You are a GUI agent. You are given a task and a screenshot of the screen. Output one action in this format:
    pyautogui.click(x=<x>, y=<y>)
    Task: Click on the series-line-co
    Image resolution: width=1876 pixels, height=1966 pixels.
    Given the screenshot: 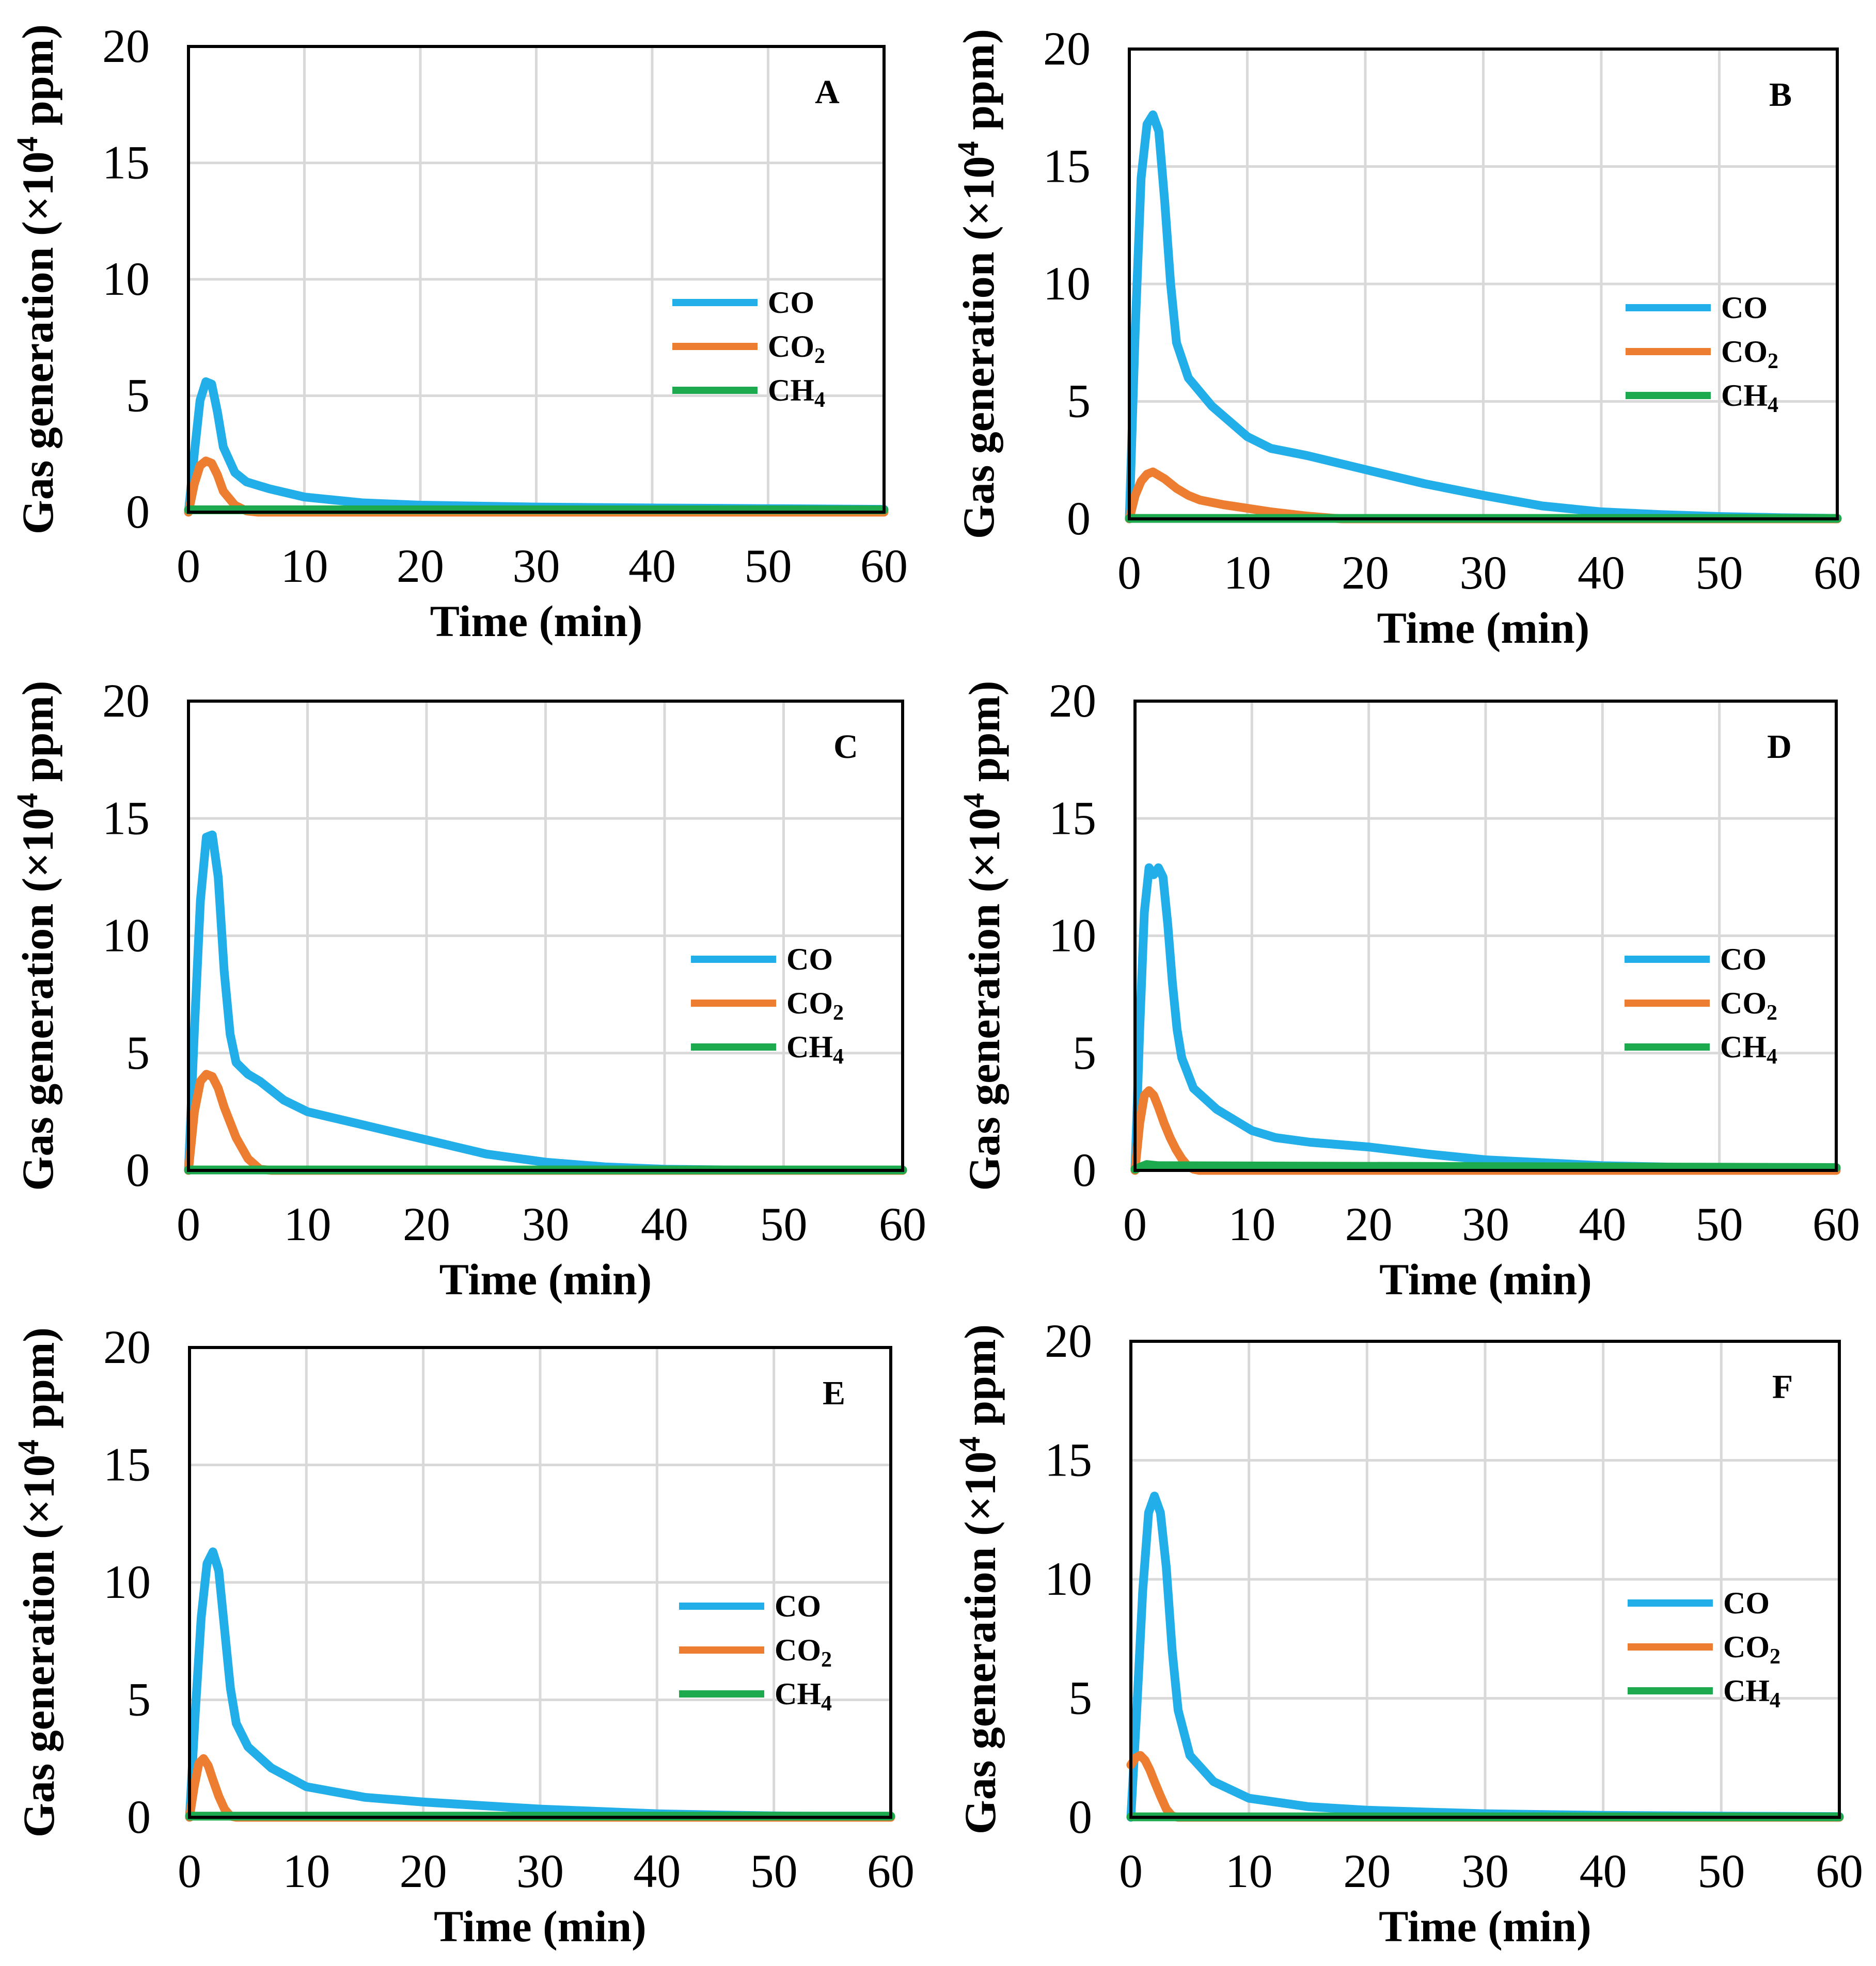 What is the action you would take?
    pyautogui.click(x=1483, y=317)
    